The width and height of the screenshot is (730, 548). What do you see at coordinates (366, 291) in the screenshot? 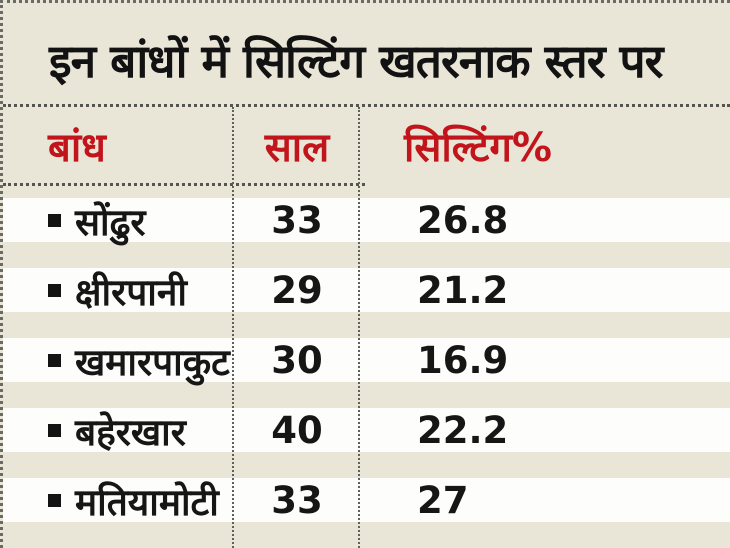
I see `table-row: क्षीरपानी 29 21.2` at bounding box center [366, 291].